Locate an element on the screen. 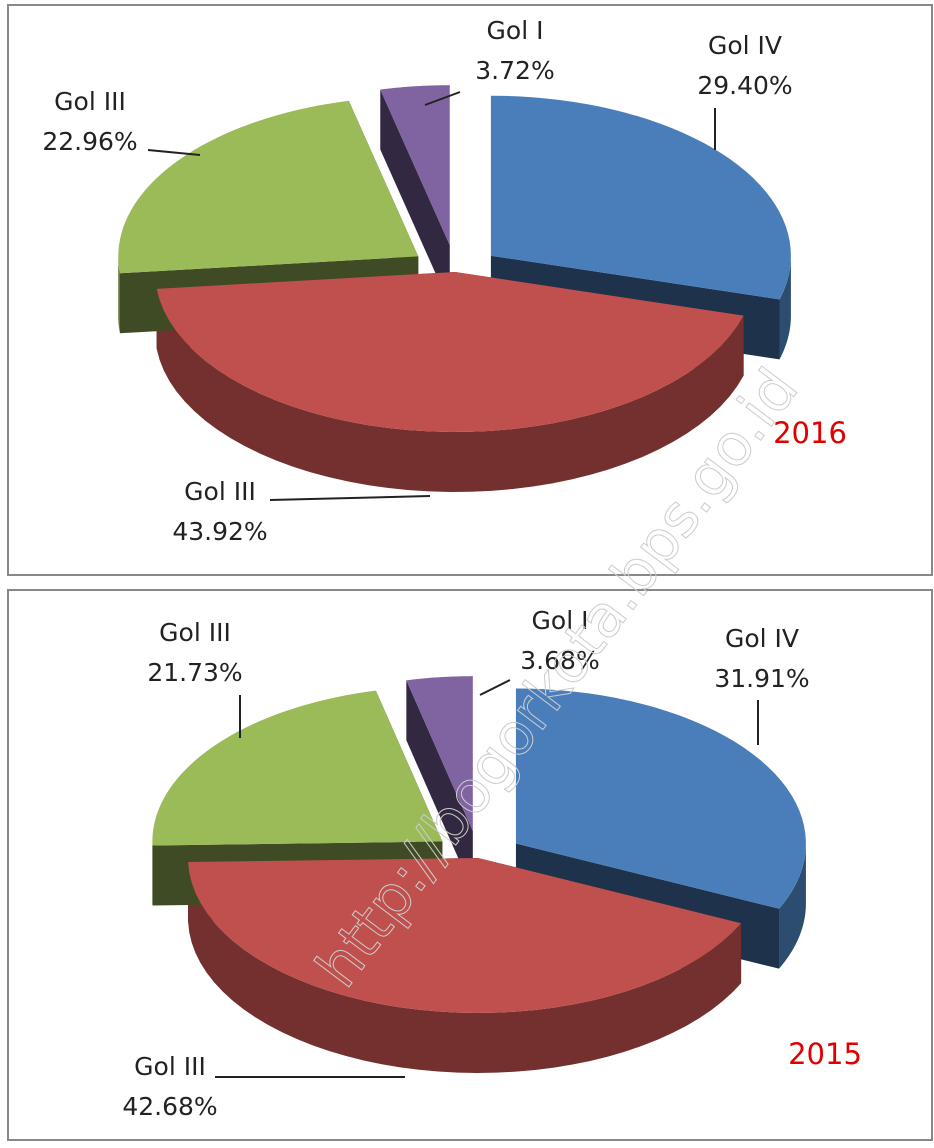 The width and height of the screenshot is (934, 1148). value-label: 31.91% is located at coordinates (761, 678).